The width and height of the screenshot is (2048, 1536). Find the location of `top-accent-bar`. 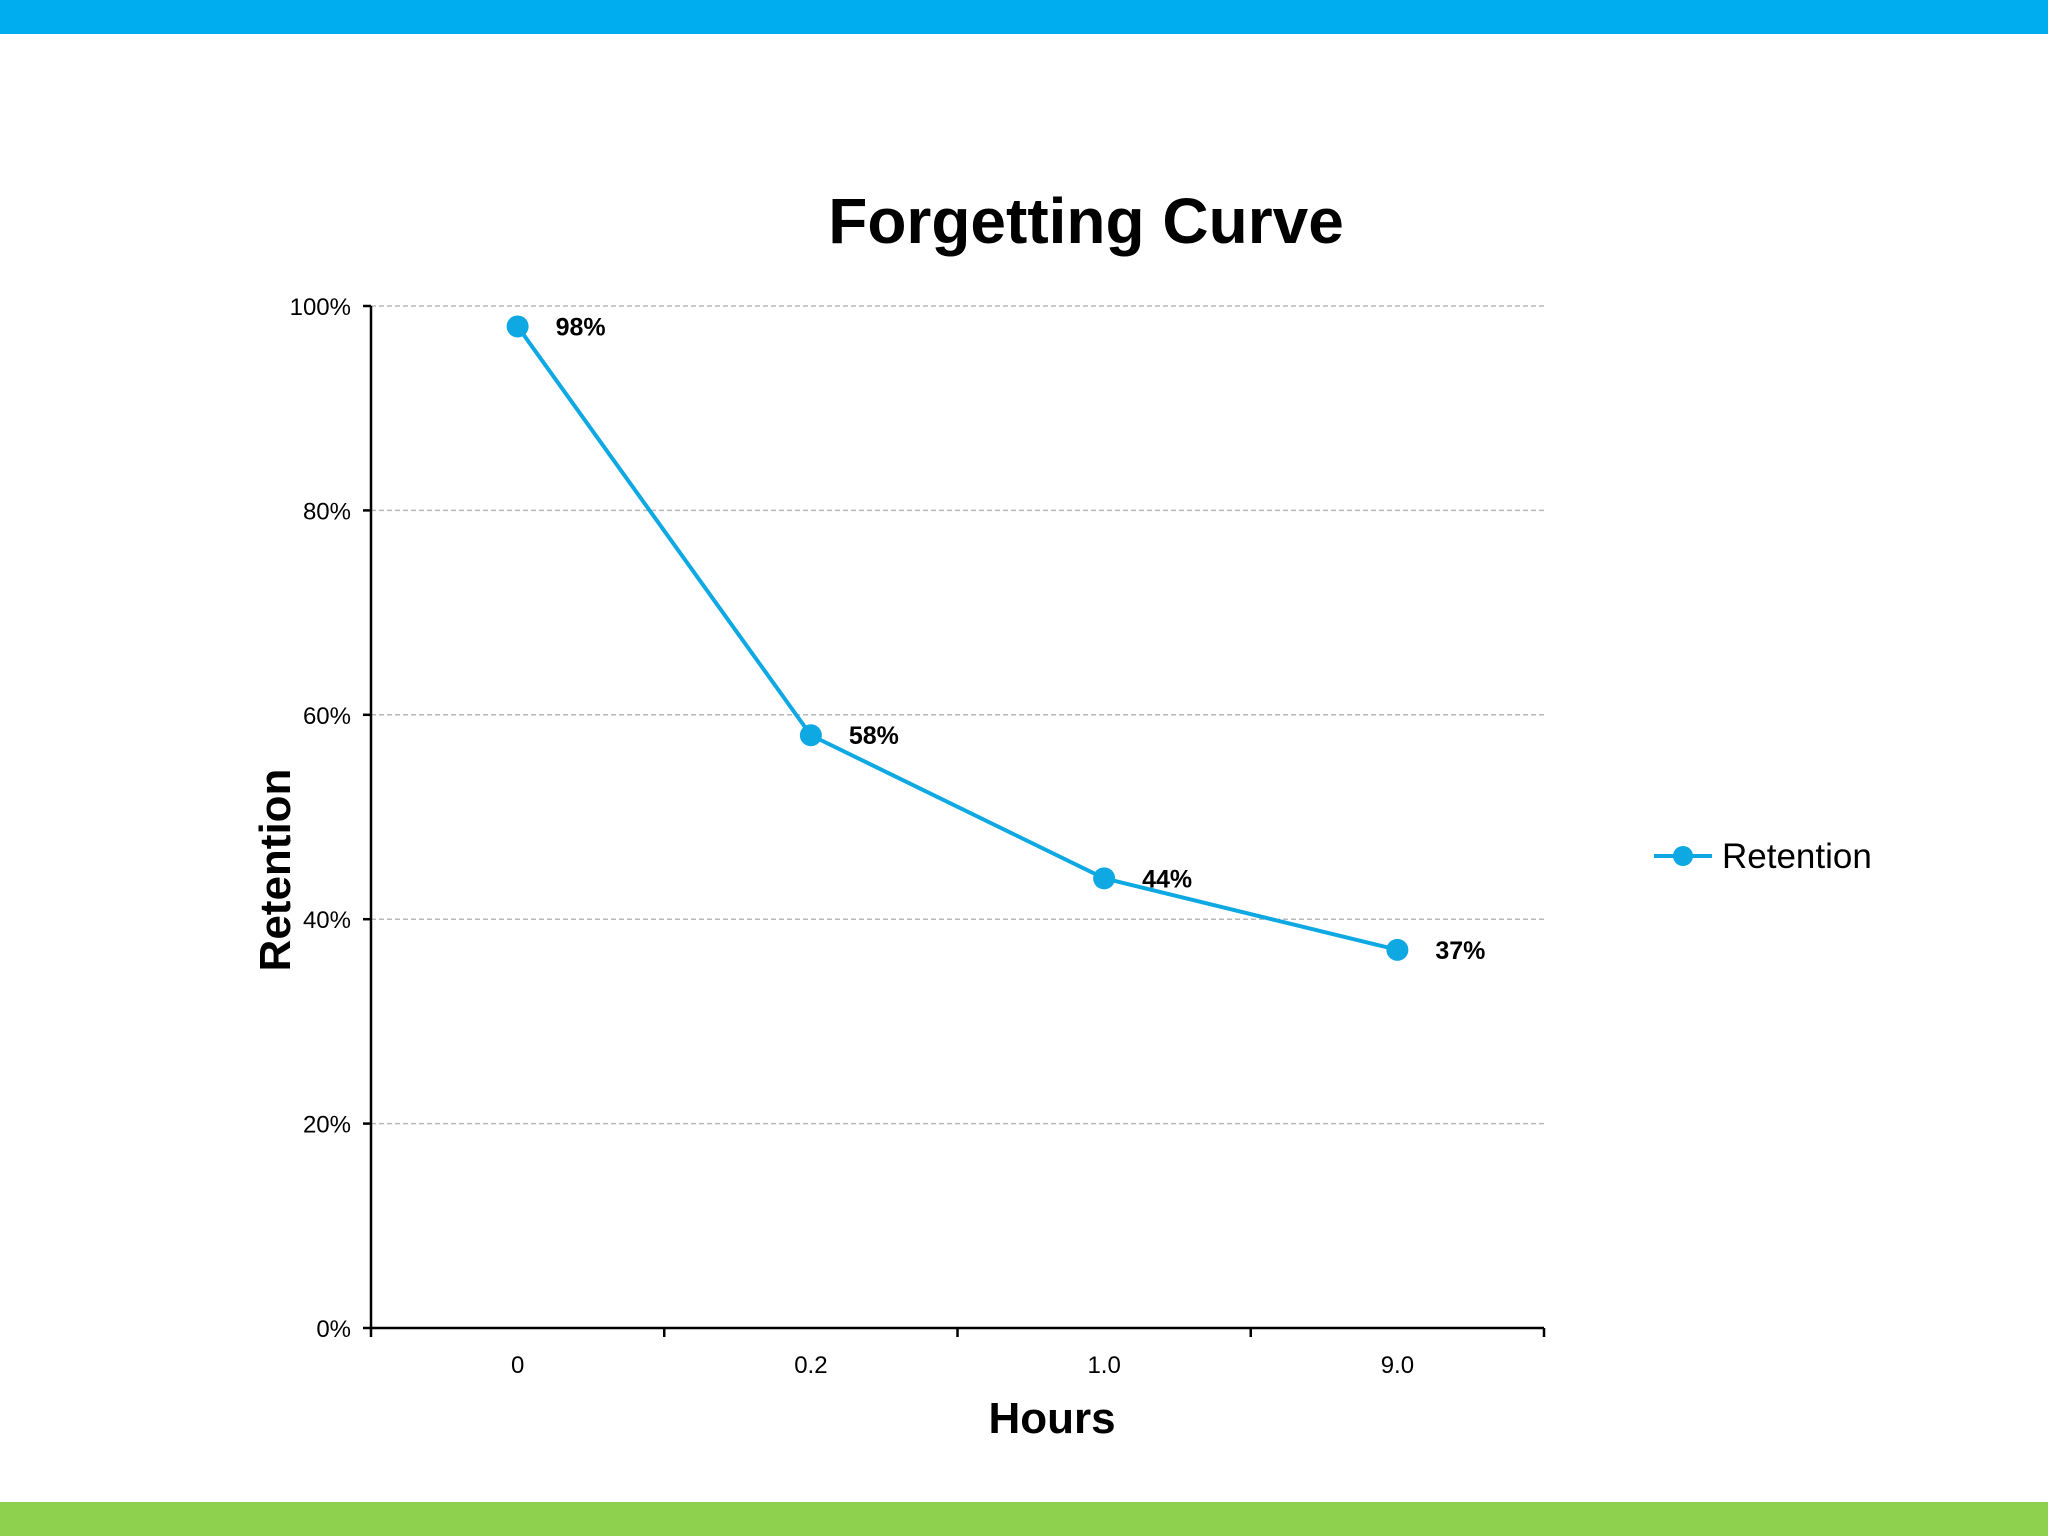

top-accent-bar is located at coordinates (1024, 17).